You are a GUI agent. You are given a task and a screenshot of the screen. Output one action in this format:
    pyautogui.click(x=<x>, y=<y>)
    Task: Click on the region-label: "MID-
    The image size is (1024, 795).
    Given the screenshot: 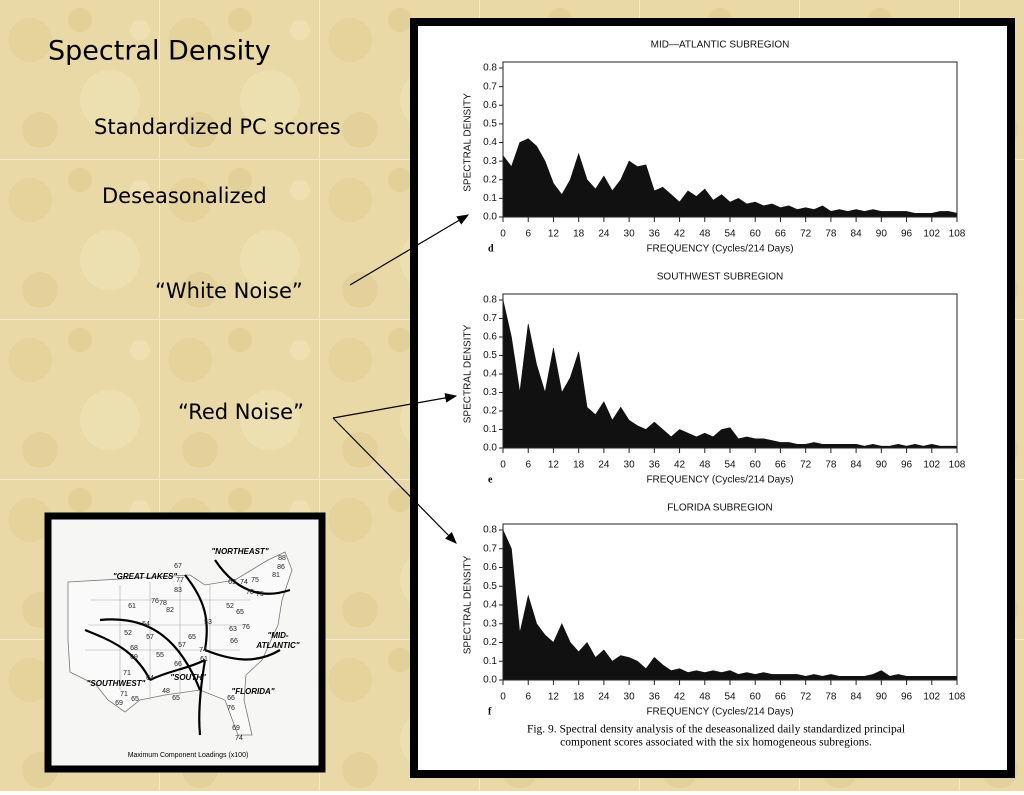 What is the action you would take?
    pyautogui.click(x=277, y=635)
    